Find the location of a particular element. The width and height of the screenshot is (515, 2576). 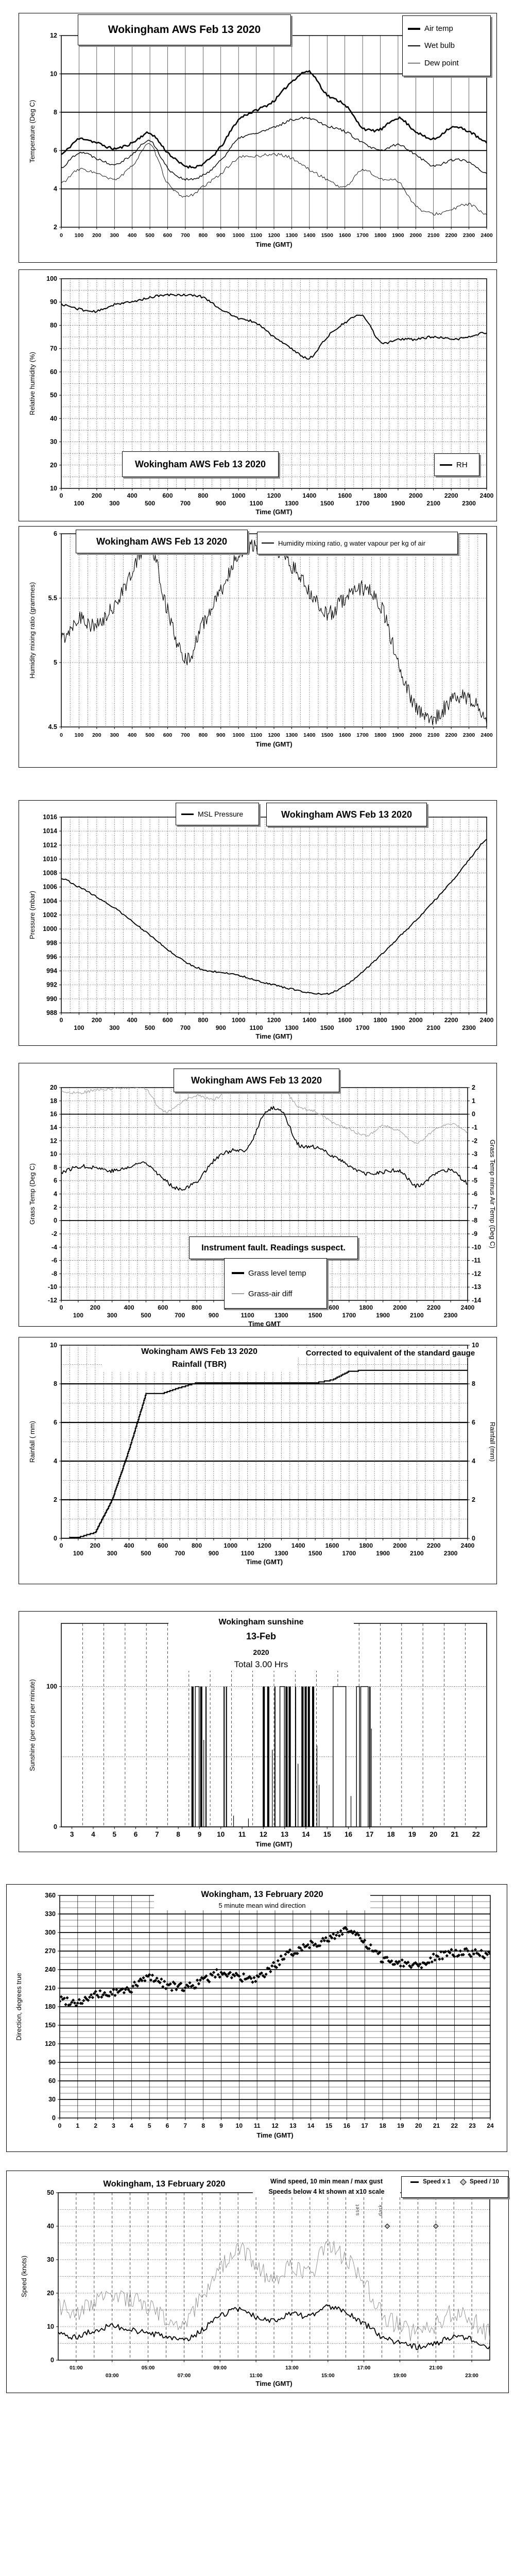

sunshine-total: Total 3.00 Hrs is located at coordinates (261, 1664).